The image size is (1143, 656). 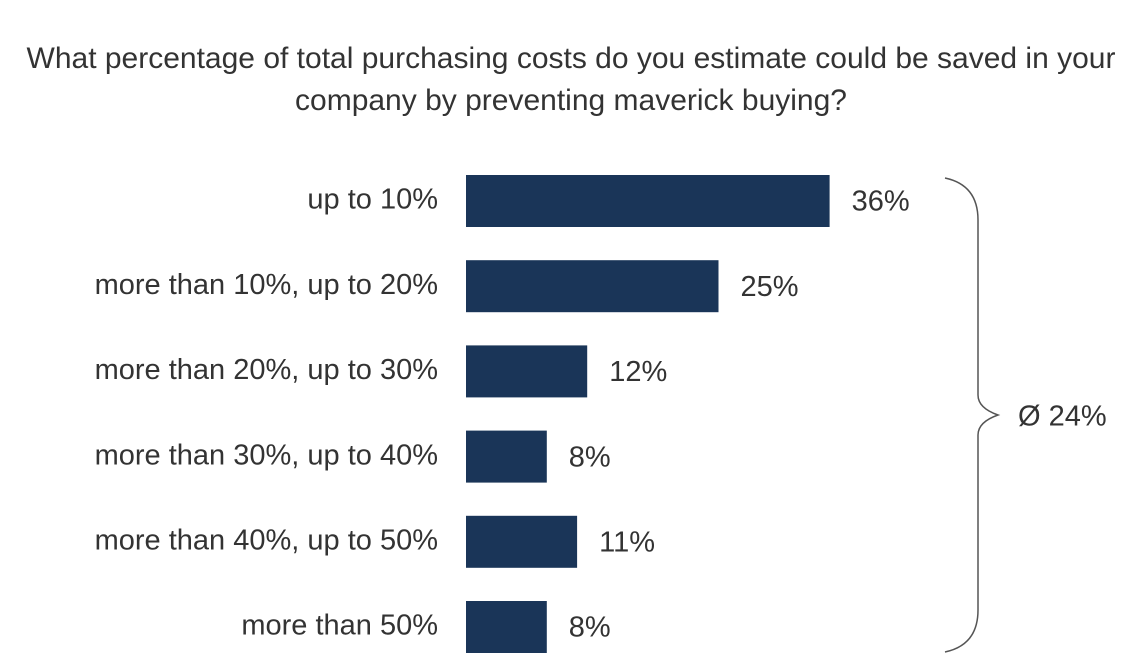 What do you see at coordinates (339, 626) in the screenshot?
I see `category-label: more than 50%` at bounding box center [339, 626].